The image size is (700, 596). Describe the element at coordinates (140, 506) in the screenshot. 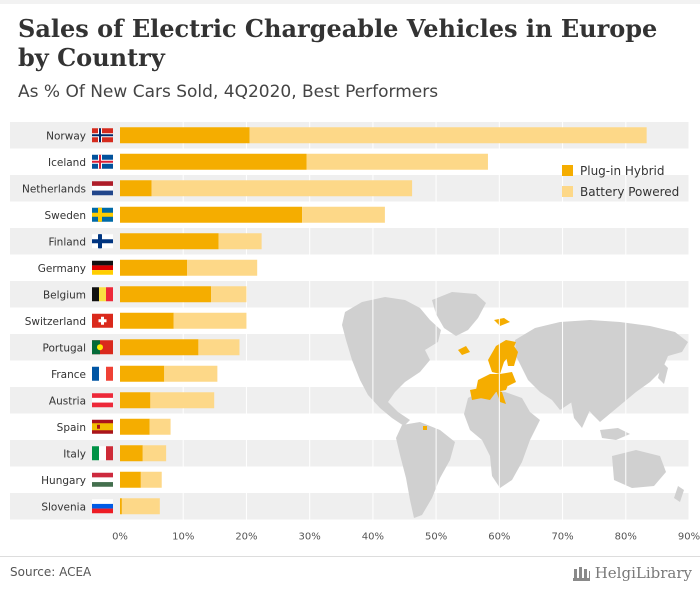

I see `bar-slovenia-battery-powered` at that location.